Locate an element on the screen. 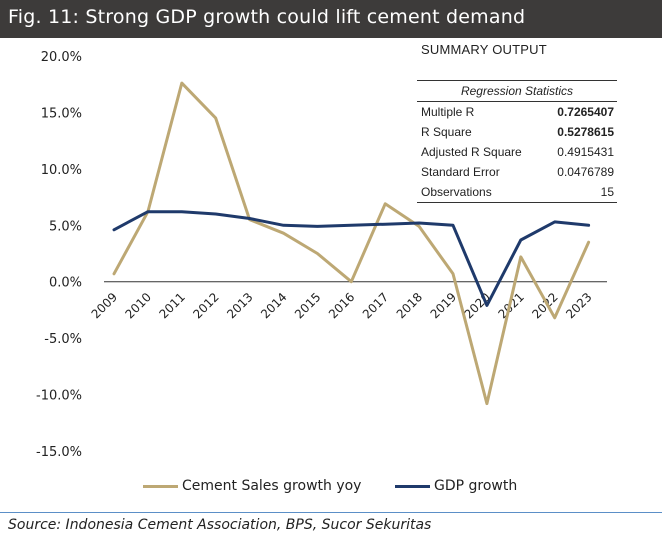  y-tick-label: 10.0% is located at coordinates (61, 170).